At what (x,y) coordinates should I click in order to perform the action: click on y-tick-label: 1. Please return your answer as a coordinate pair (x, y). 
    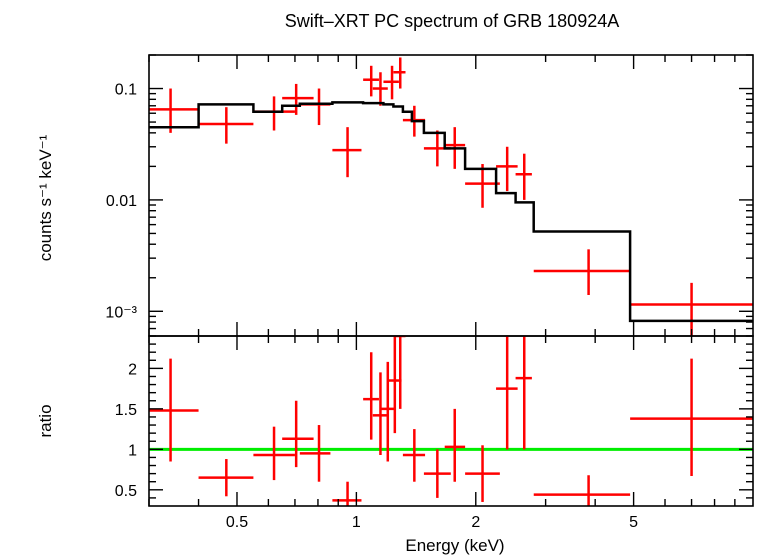
    Looking at the image, I should click on (132, 450).